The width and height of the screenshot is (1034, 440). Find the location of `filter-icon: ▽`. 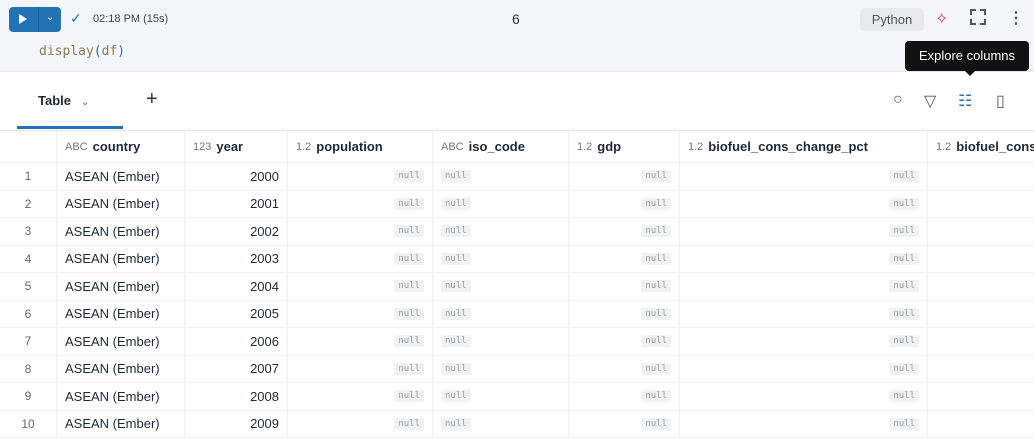

filter-icon: ▽ is located at coordinates (930, 101).